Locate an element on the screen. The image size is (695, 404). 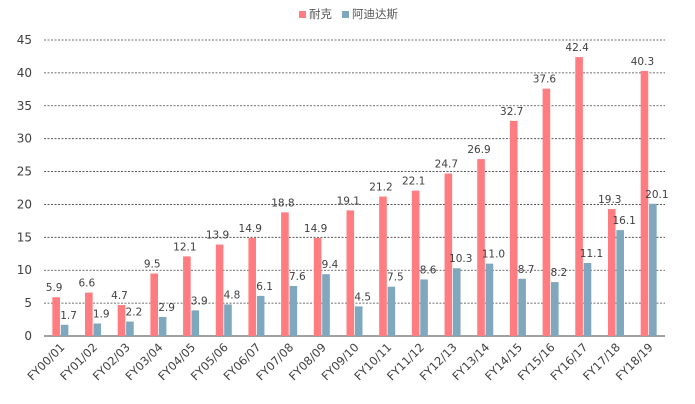
y-tick-label: 5 is located at coordinates (28, 303).